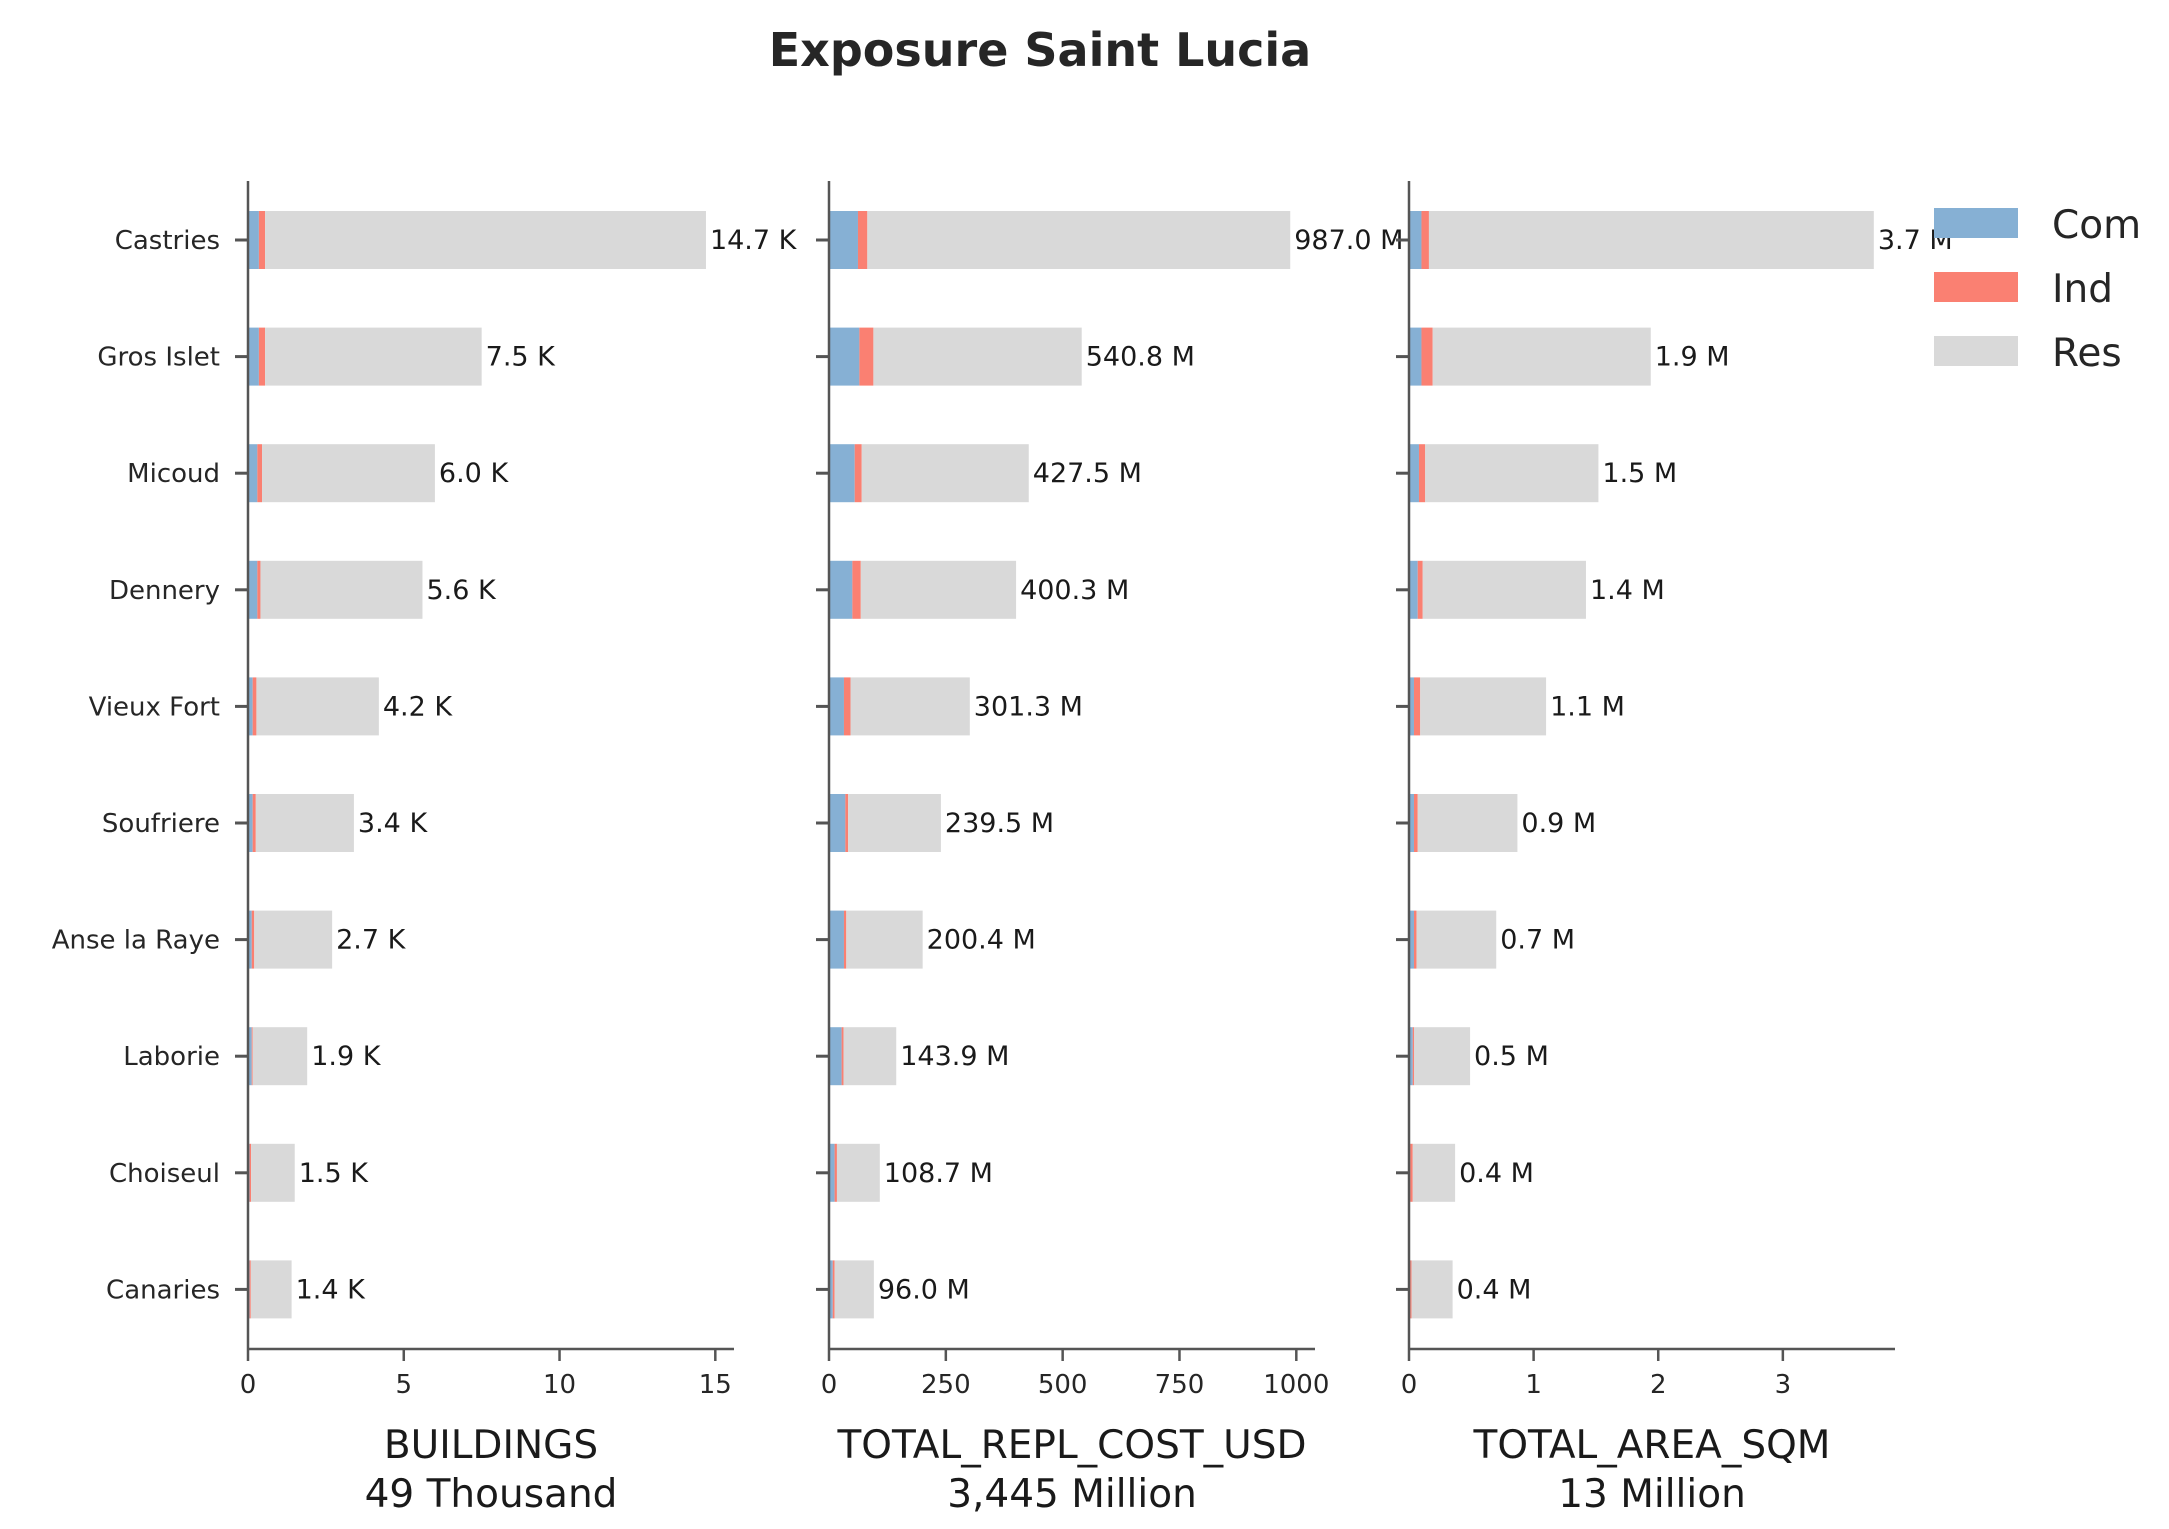 This screenshot has width=2169, height=1529. Describe the element at coordinates (1639, 473) in the screenshot. I see `data-label: 1.5 M` at that location.